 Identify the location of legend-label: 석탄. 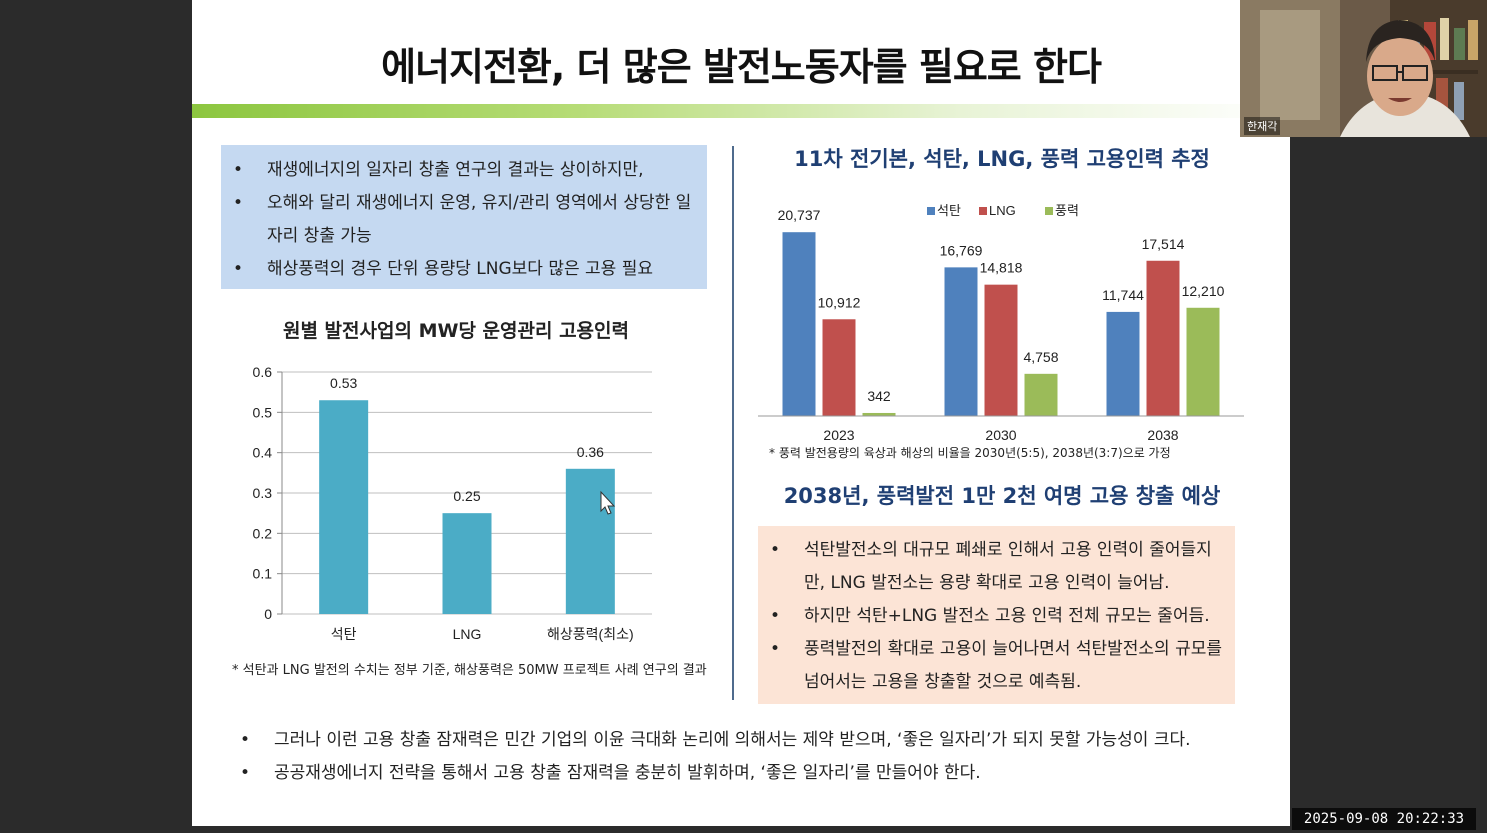
(949, 210).